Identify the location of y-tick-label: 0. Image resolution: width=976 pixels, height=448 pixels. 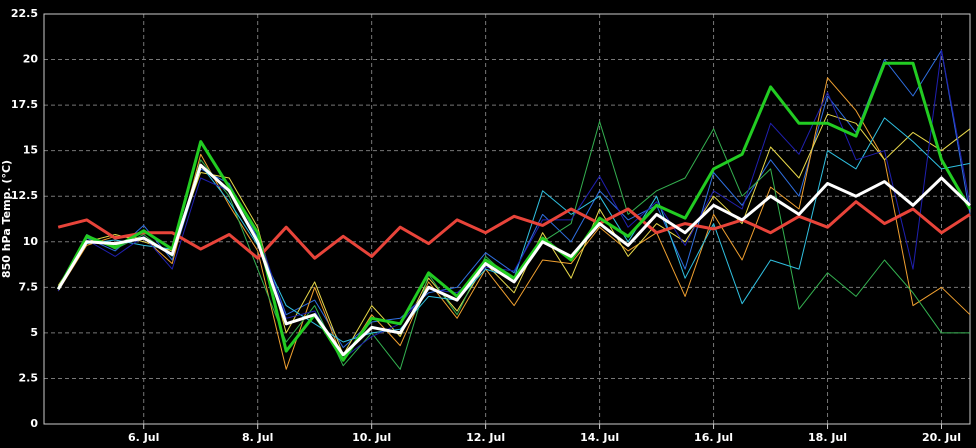
(34, 423).